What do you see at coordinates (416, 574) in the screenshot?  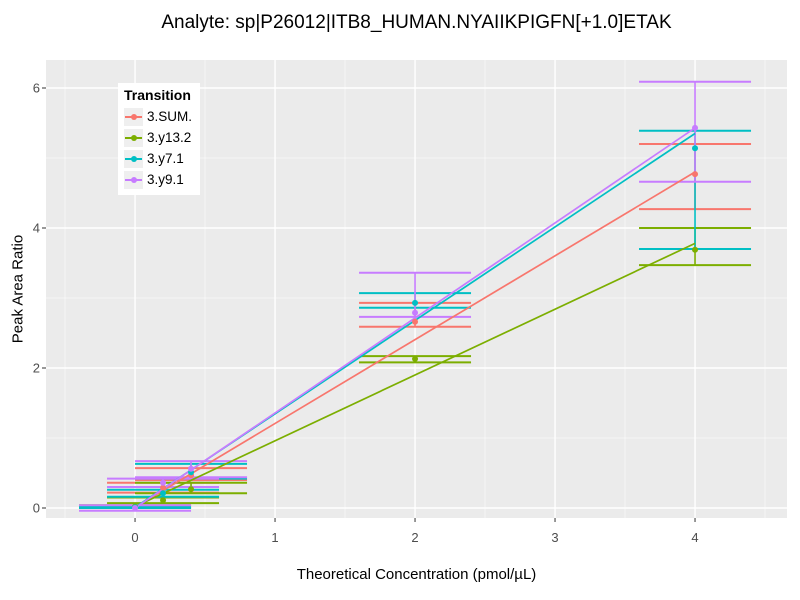 I see `x-axis-title: Theoretical Concentration (pmol/µL)` at bounding box center [416, 574].